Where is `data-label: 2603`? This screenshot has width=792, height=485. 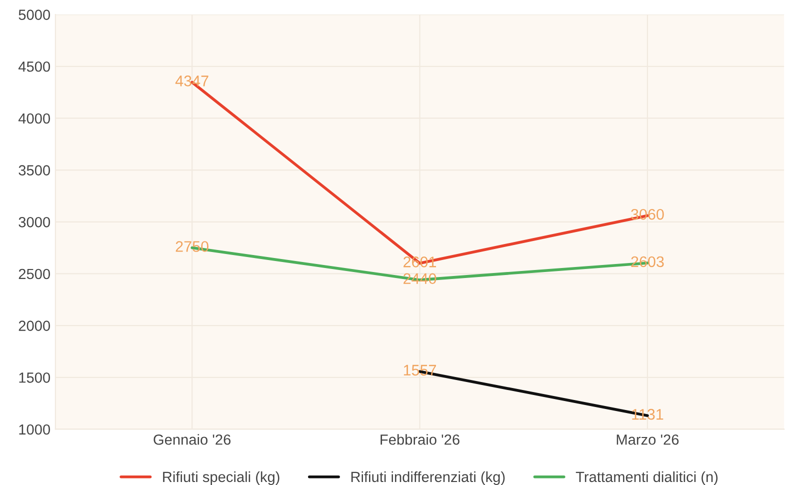 data-label: 2603 is located at coordinates (647, 262).